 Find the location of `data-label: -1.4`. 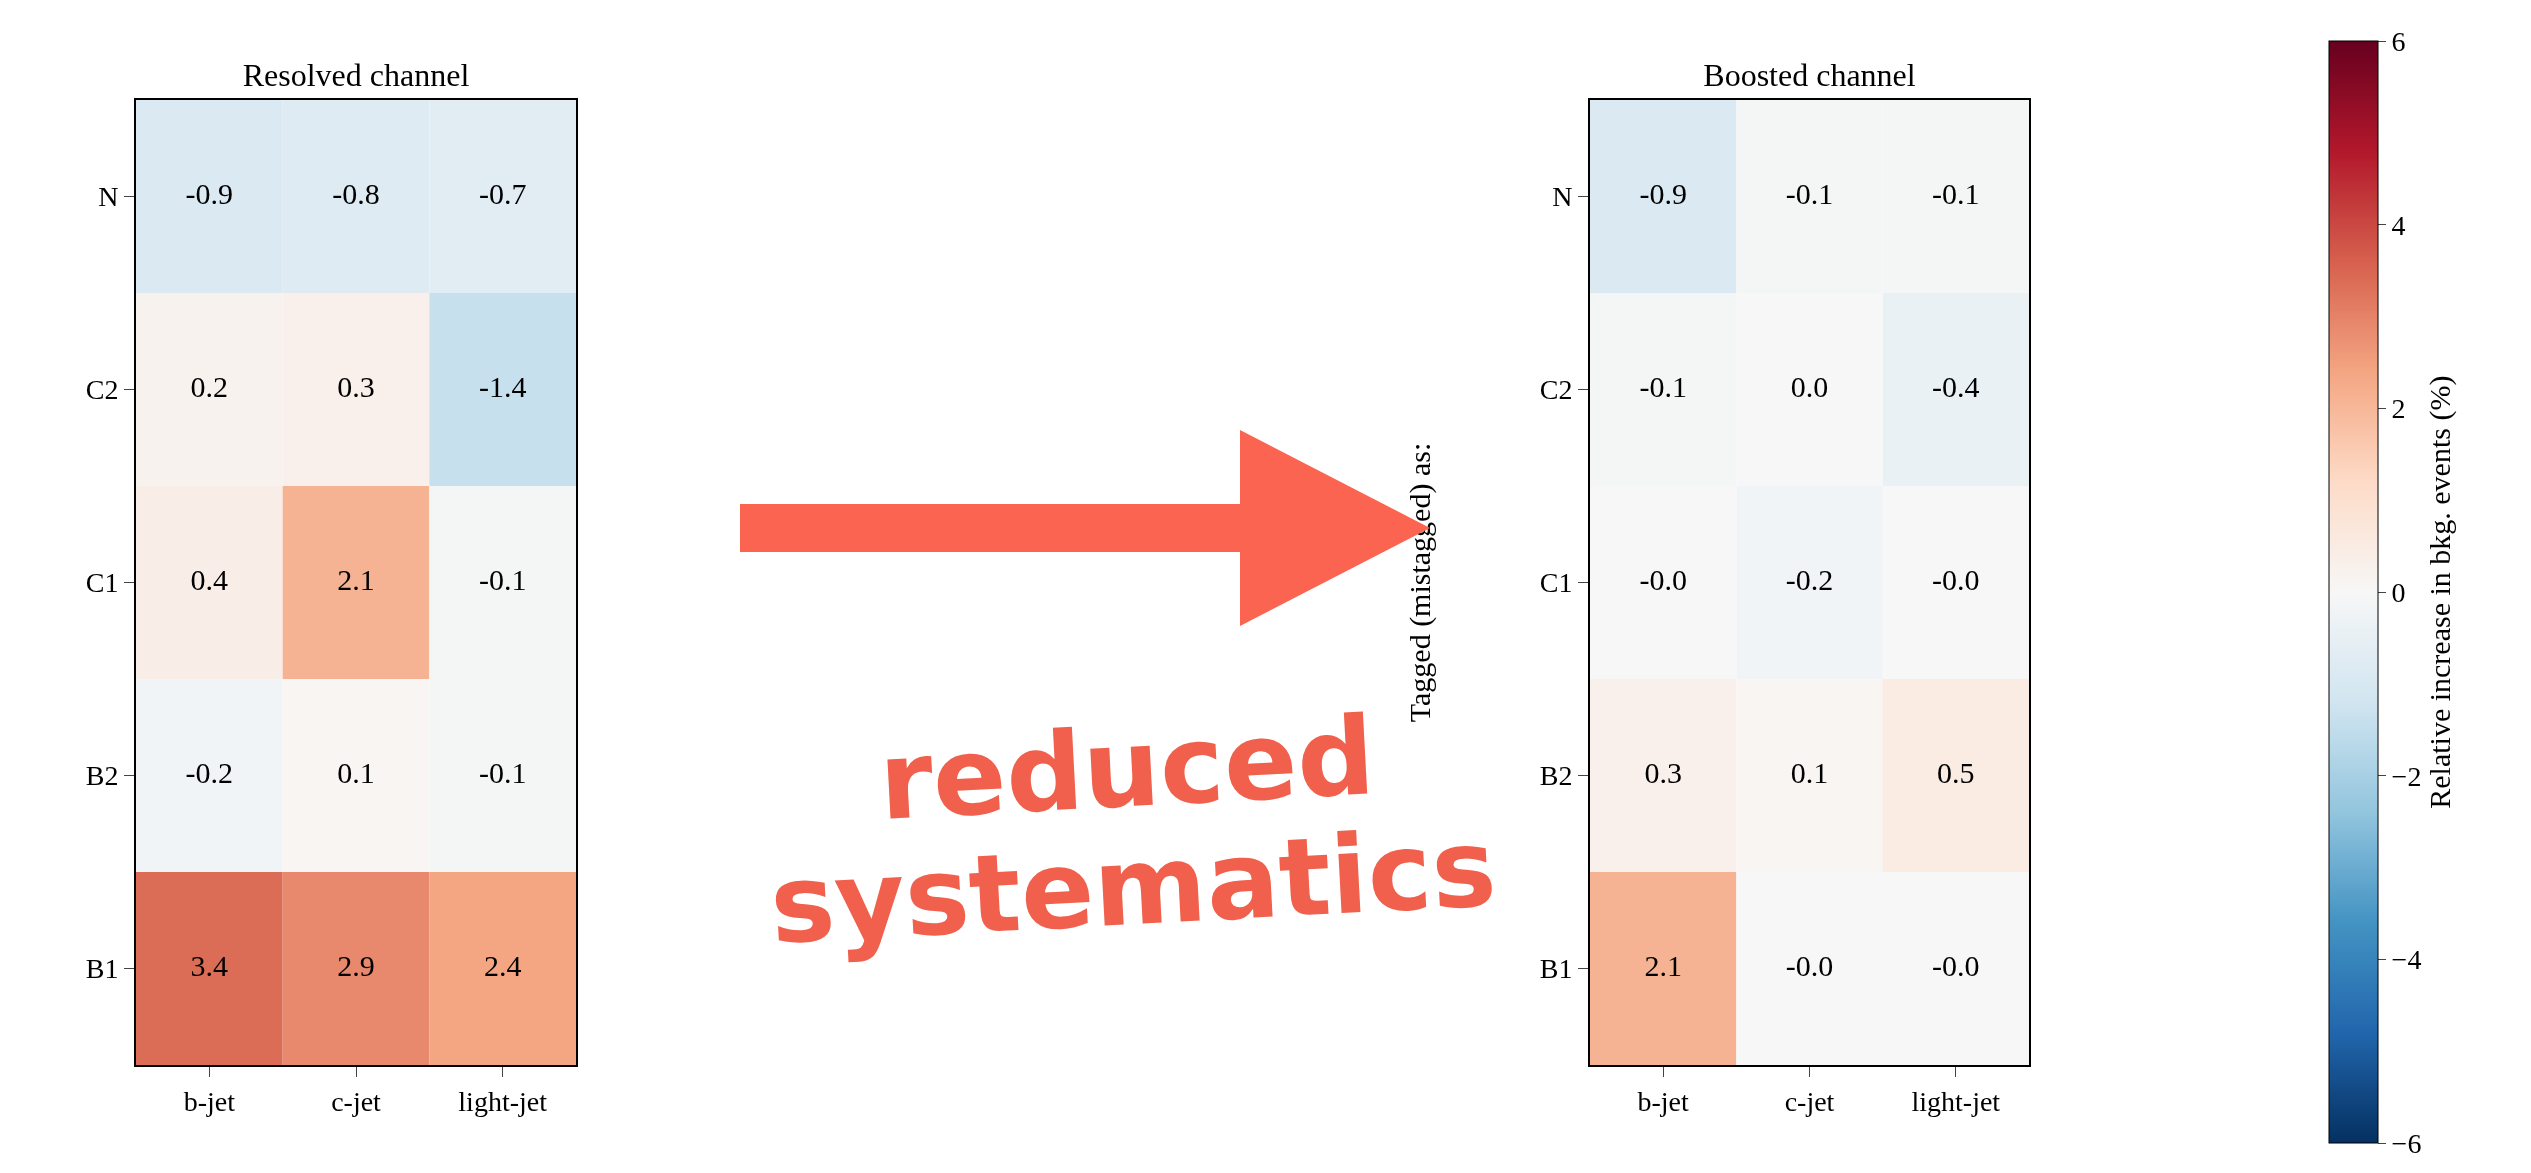

data-label: -1.4 is located at coordinates (502, 386).